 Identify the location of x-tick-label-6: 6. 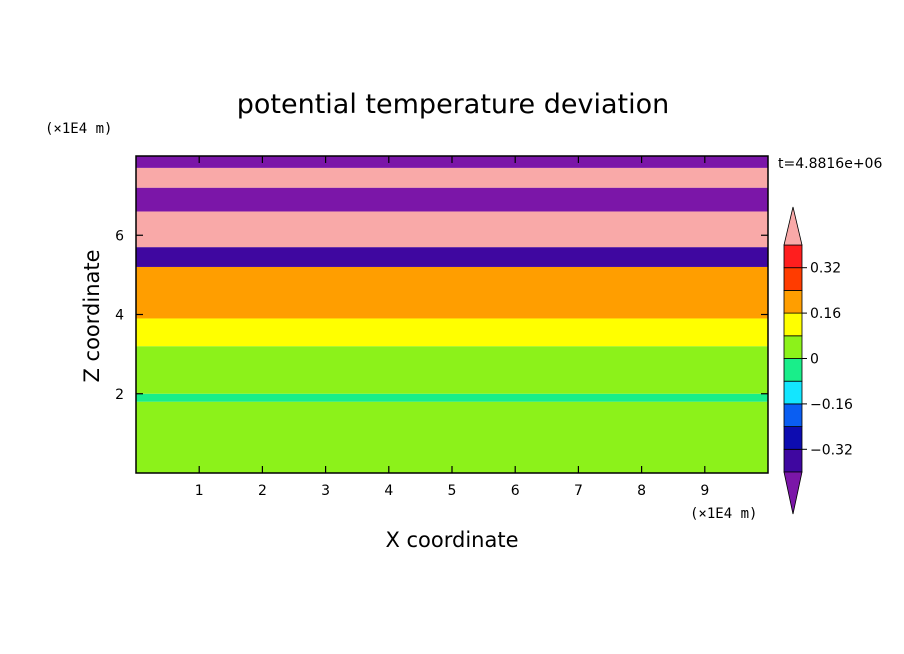
(515, 491).